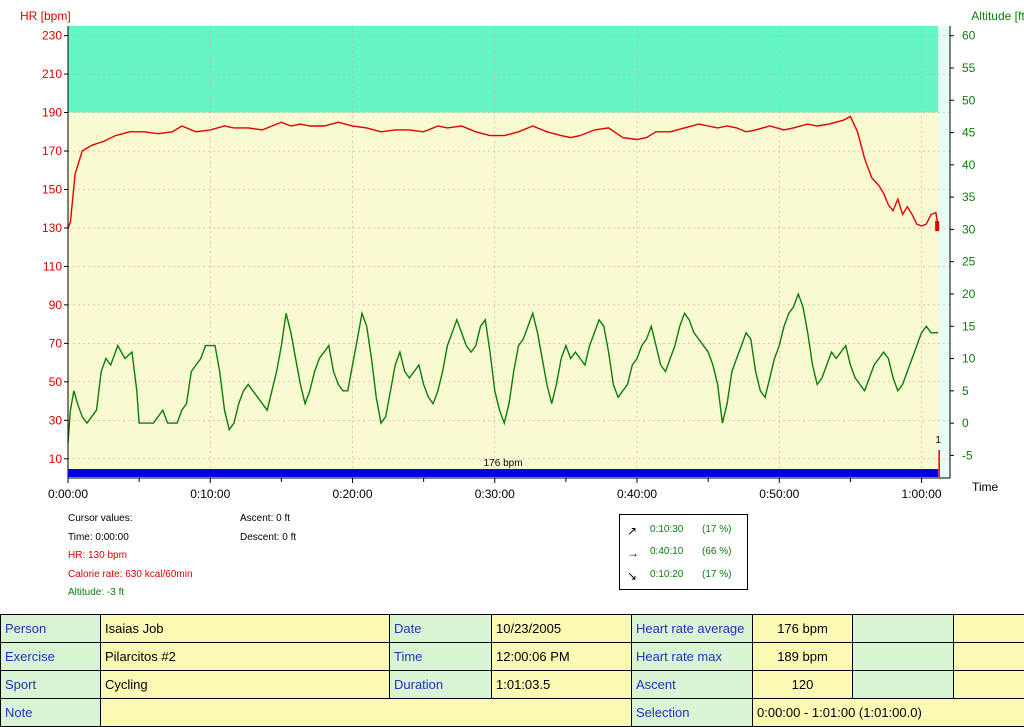  What do you see at coordinates (56, 305) in the screenshot?
I see `left-tick-label: 90` at bounding box center [56, 305].